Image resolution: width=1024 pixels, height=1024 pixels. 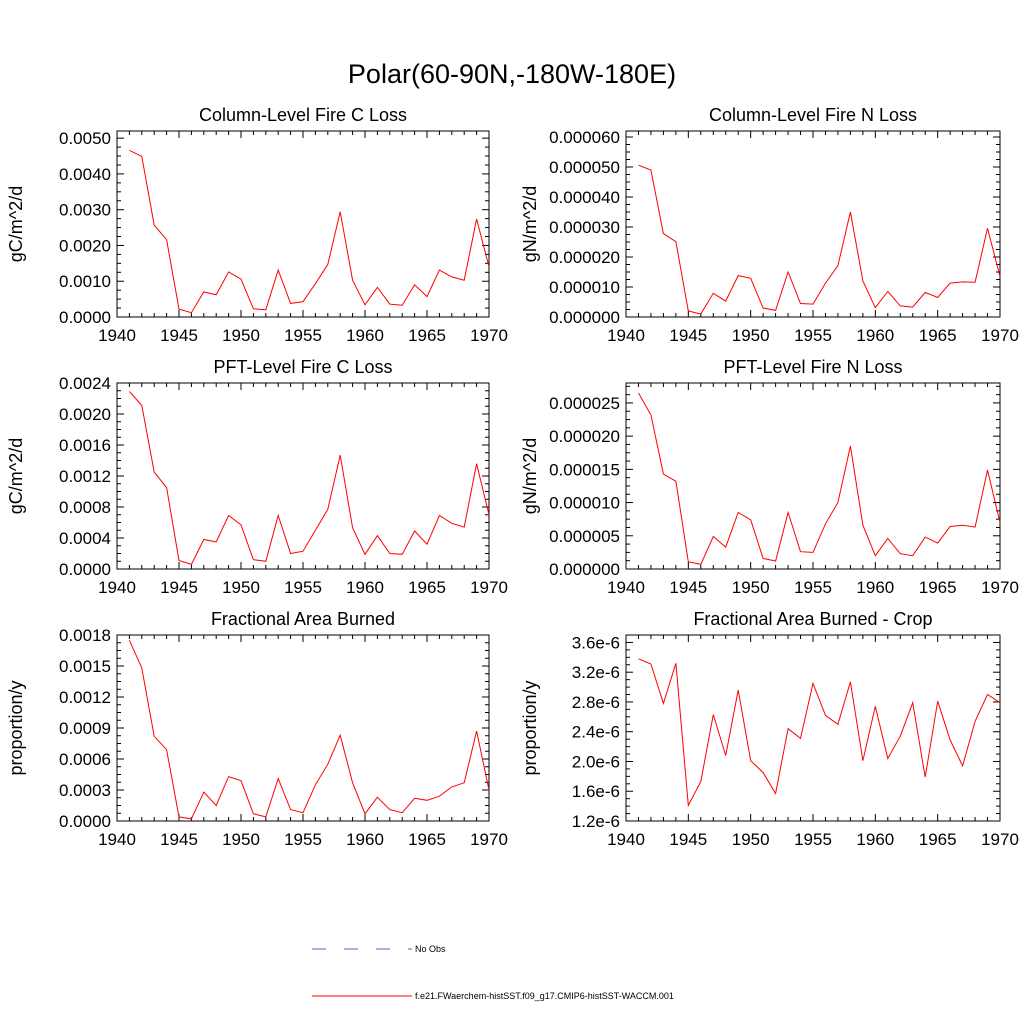 What do you see at coordinates (85, 507) in the screenshot?
I see `y-tick-label: 0.0008` at bounding box center [85, 507].